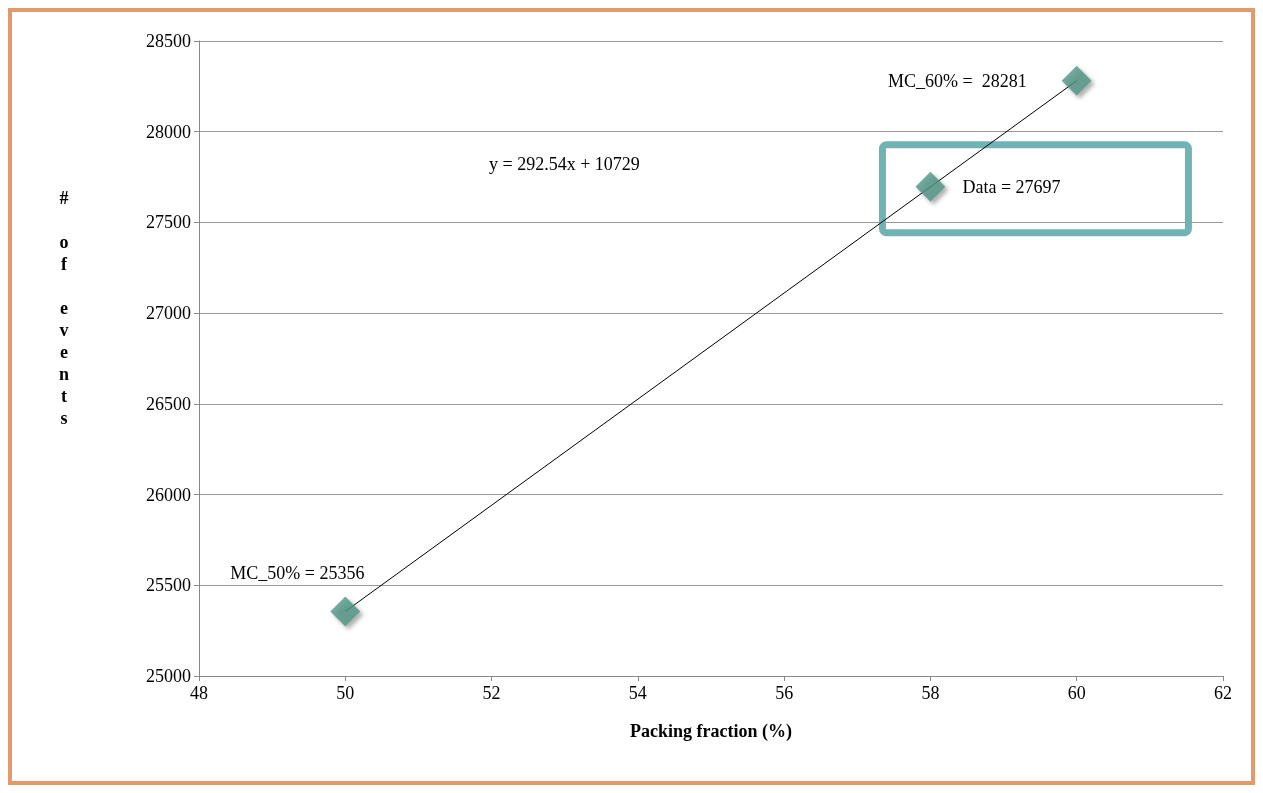  I want to click on y-tick-label: 25000, so click(168, 676).